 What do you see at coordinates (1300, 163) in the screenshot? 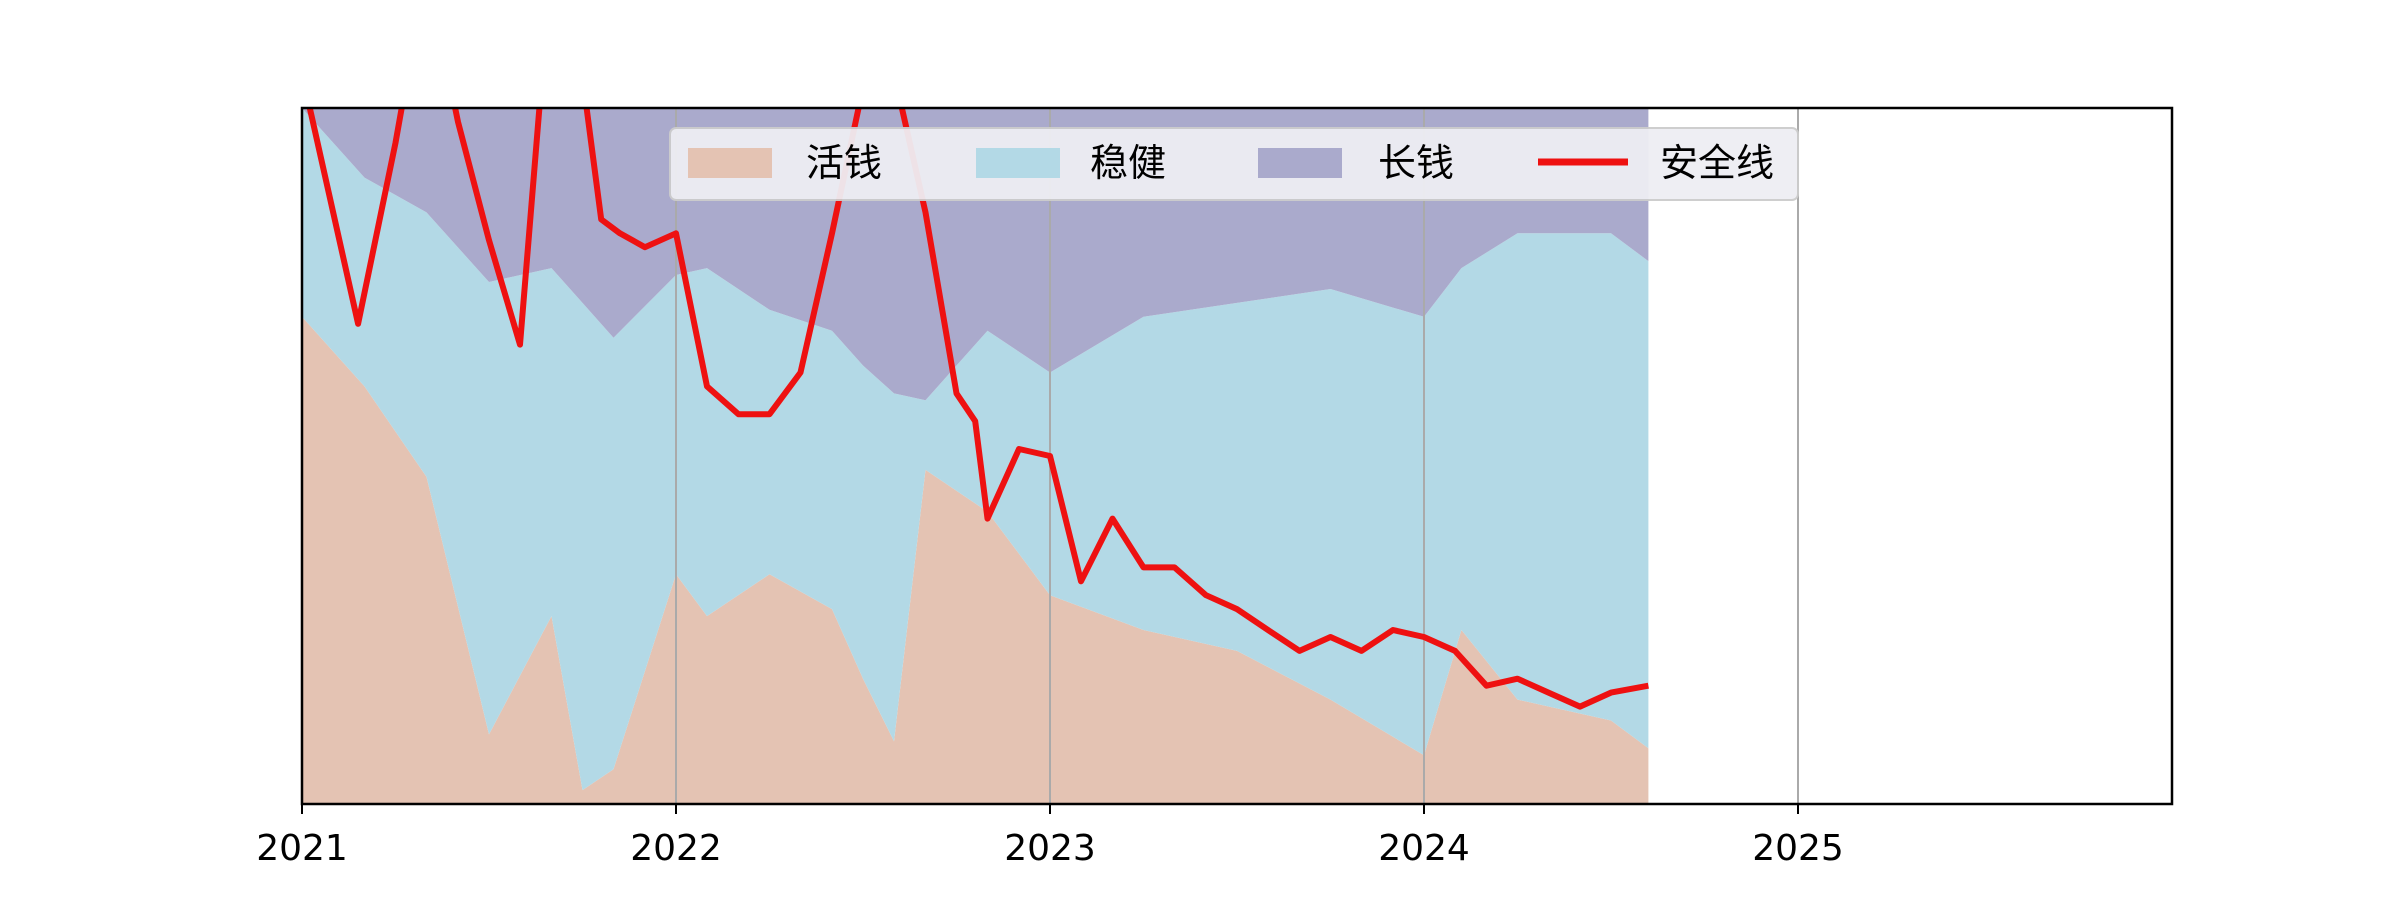
I see `legend-swatch-changqian` at bounding box center [1300, 163].